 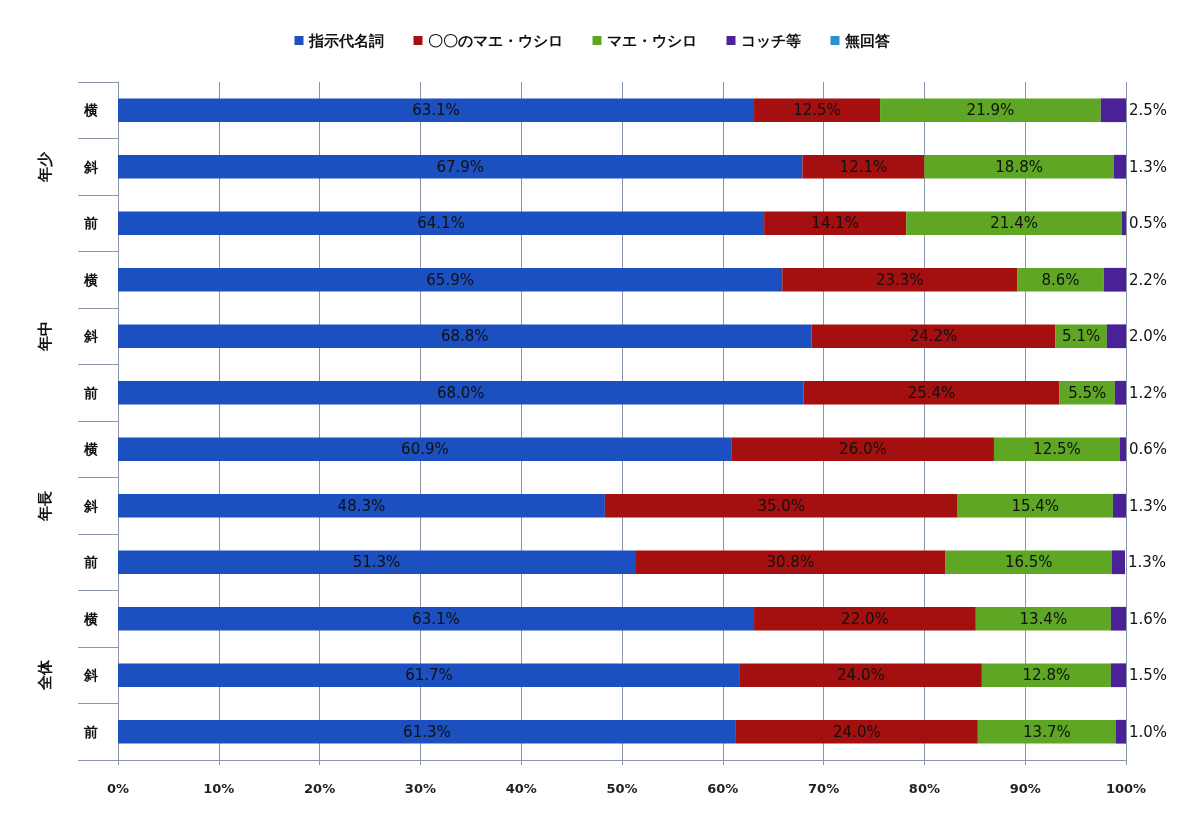 What do you see at coordinates (866, 40) in the screenshot?
I see `legend-label: 無回答` at bounding box center [866, 40].